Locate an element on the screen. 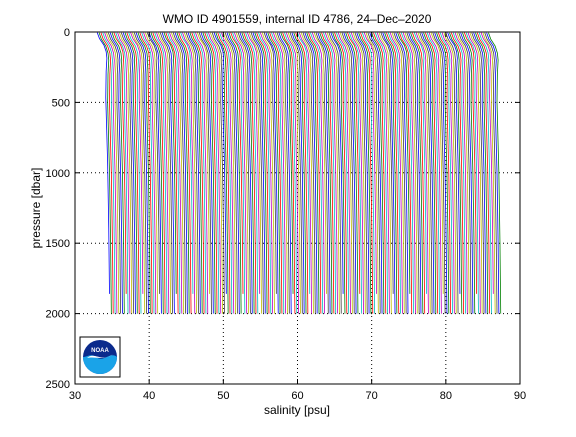 The image size is (576, 437). x-tick-label: 70 is located at coordinates (372, 396).